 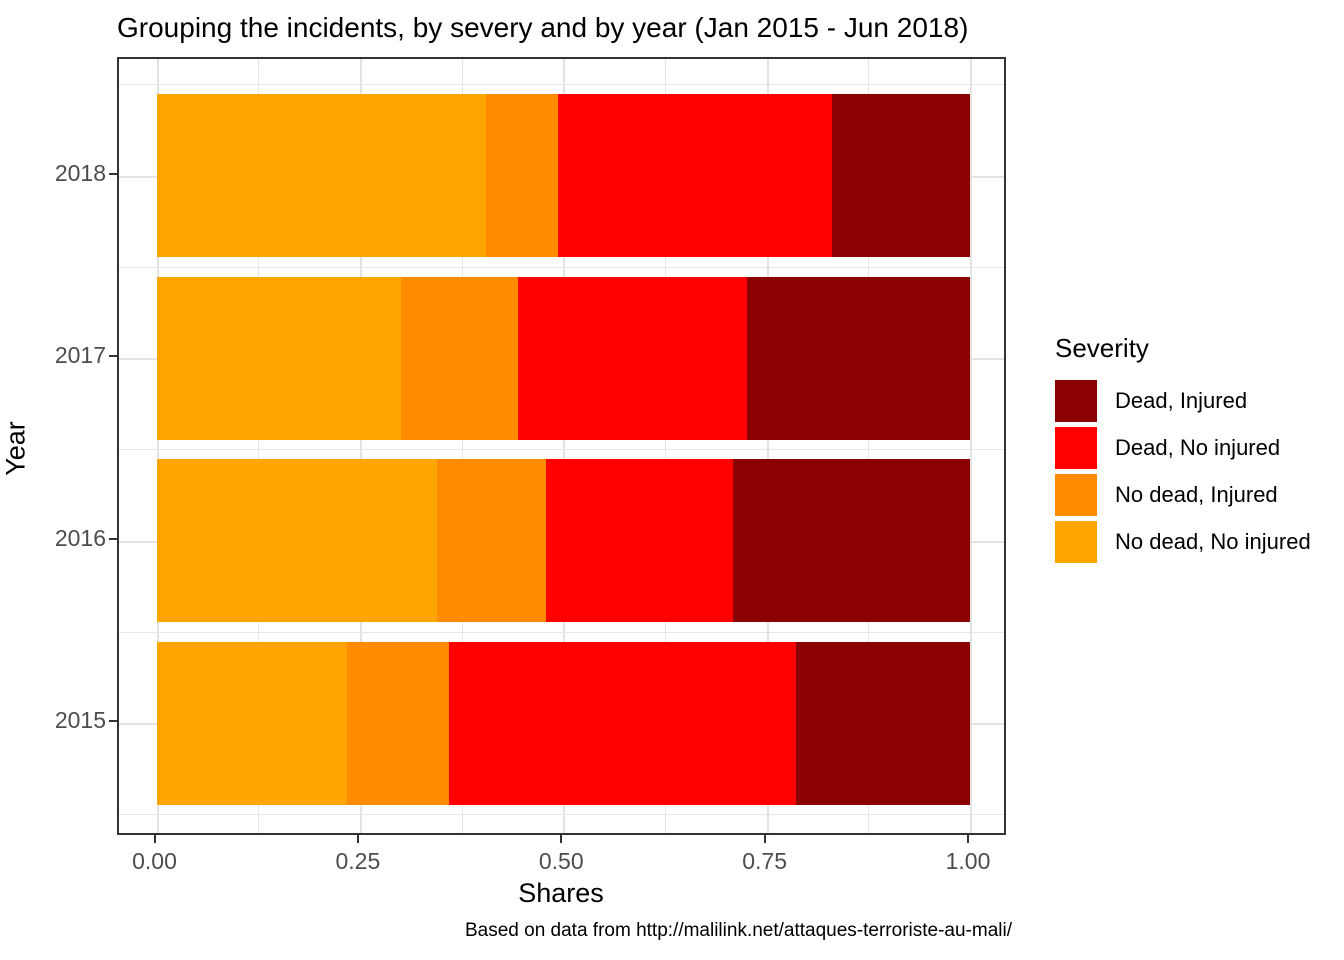 I want to click on bar-2017, so click(x=563, y=358).